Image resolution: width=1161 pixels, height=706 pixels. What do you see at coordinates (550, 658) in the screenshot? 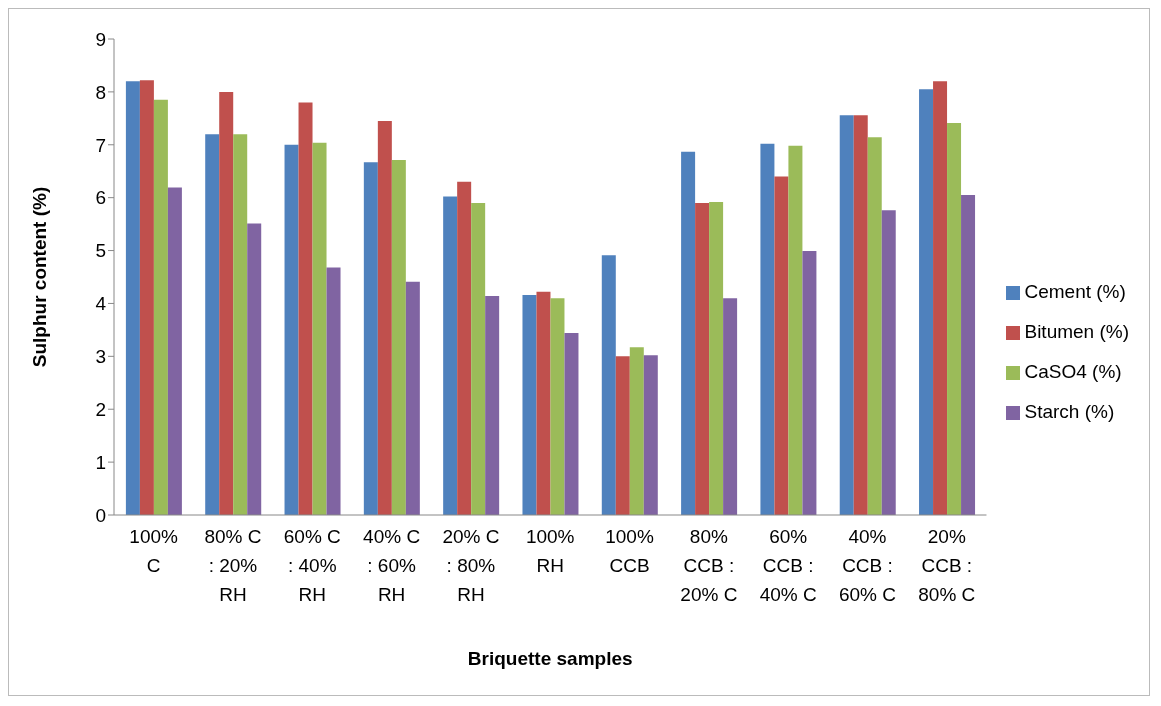
I see `x-axis-title: Briquette samples` at bounding box center [550, 658].